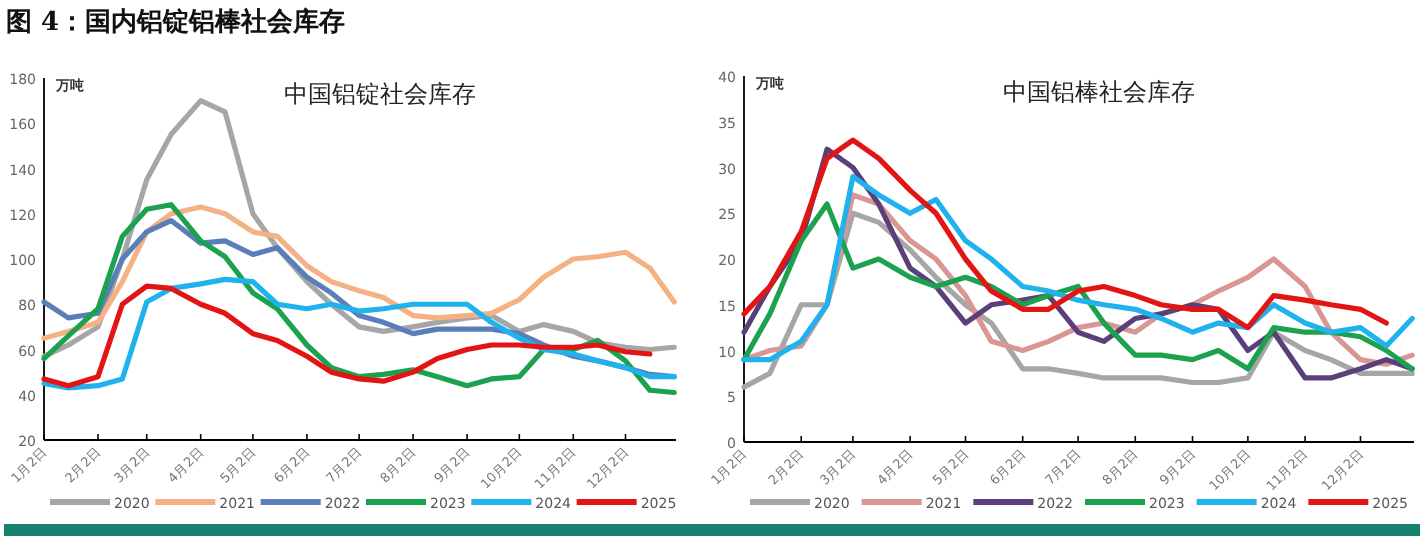 This screenshot has height=540, width=1424. I want to click on chart-title: 中国铝棒社会库存, so click(1099, 92).